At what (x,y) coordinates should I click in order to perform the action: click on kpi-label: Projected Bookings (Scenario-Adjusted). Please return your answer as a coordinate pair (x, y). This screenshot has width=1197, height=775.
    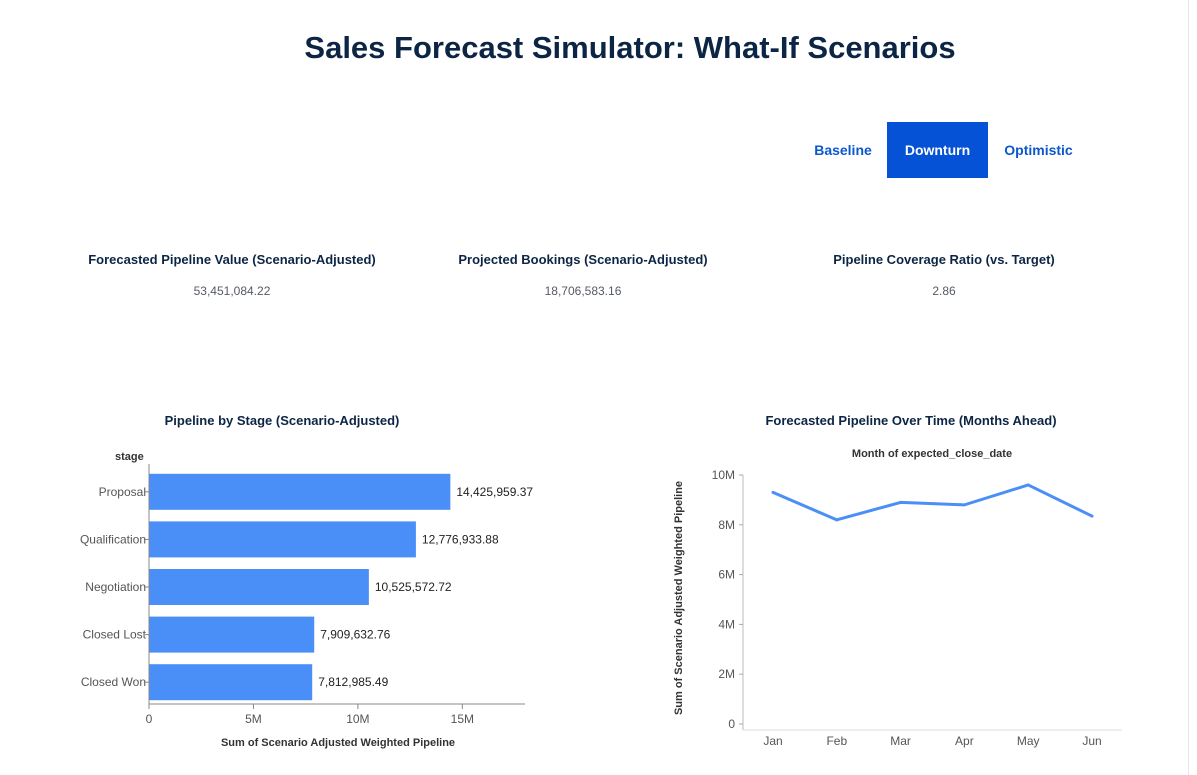
    Looking at the image, I should click on (583, 259).